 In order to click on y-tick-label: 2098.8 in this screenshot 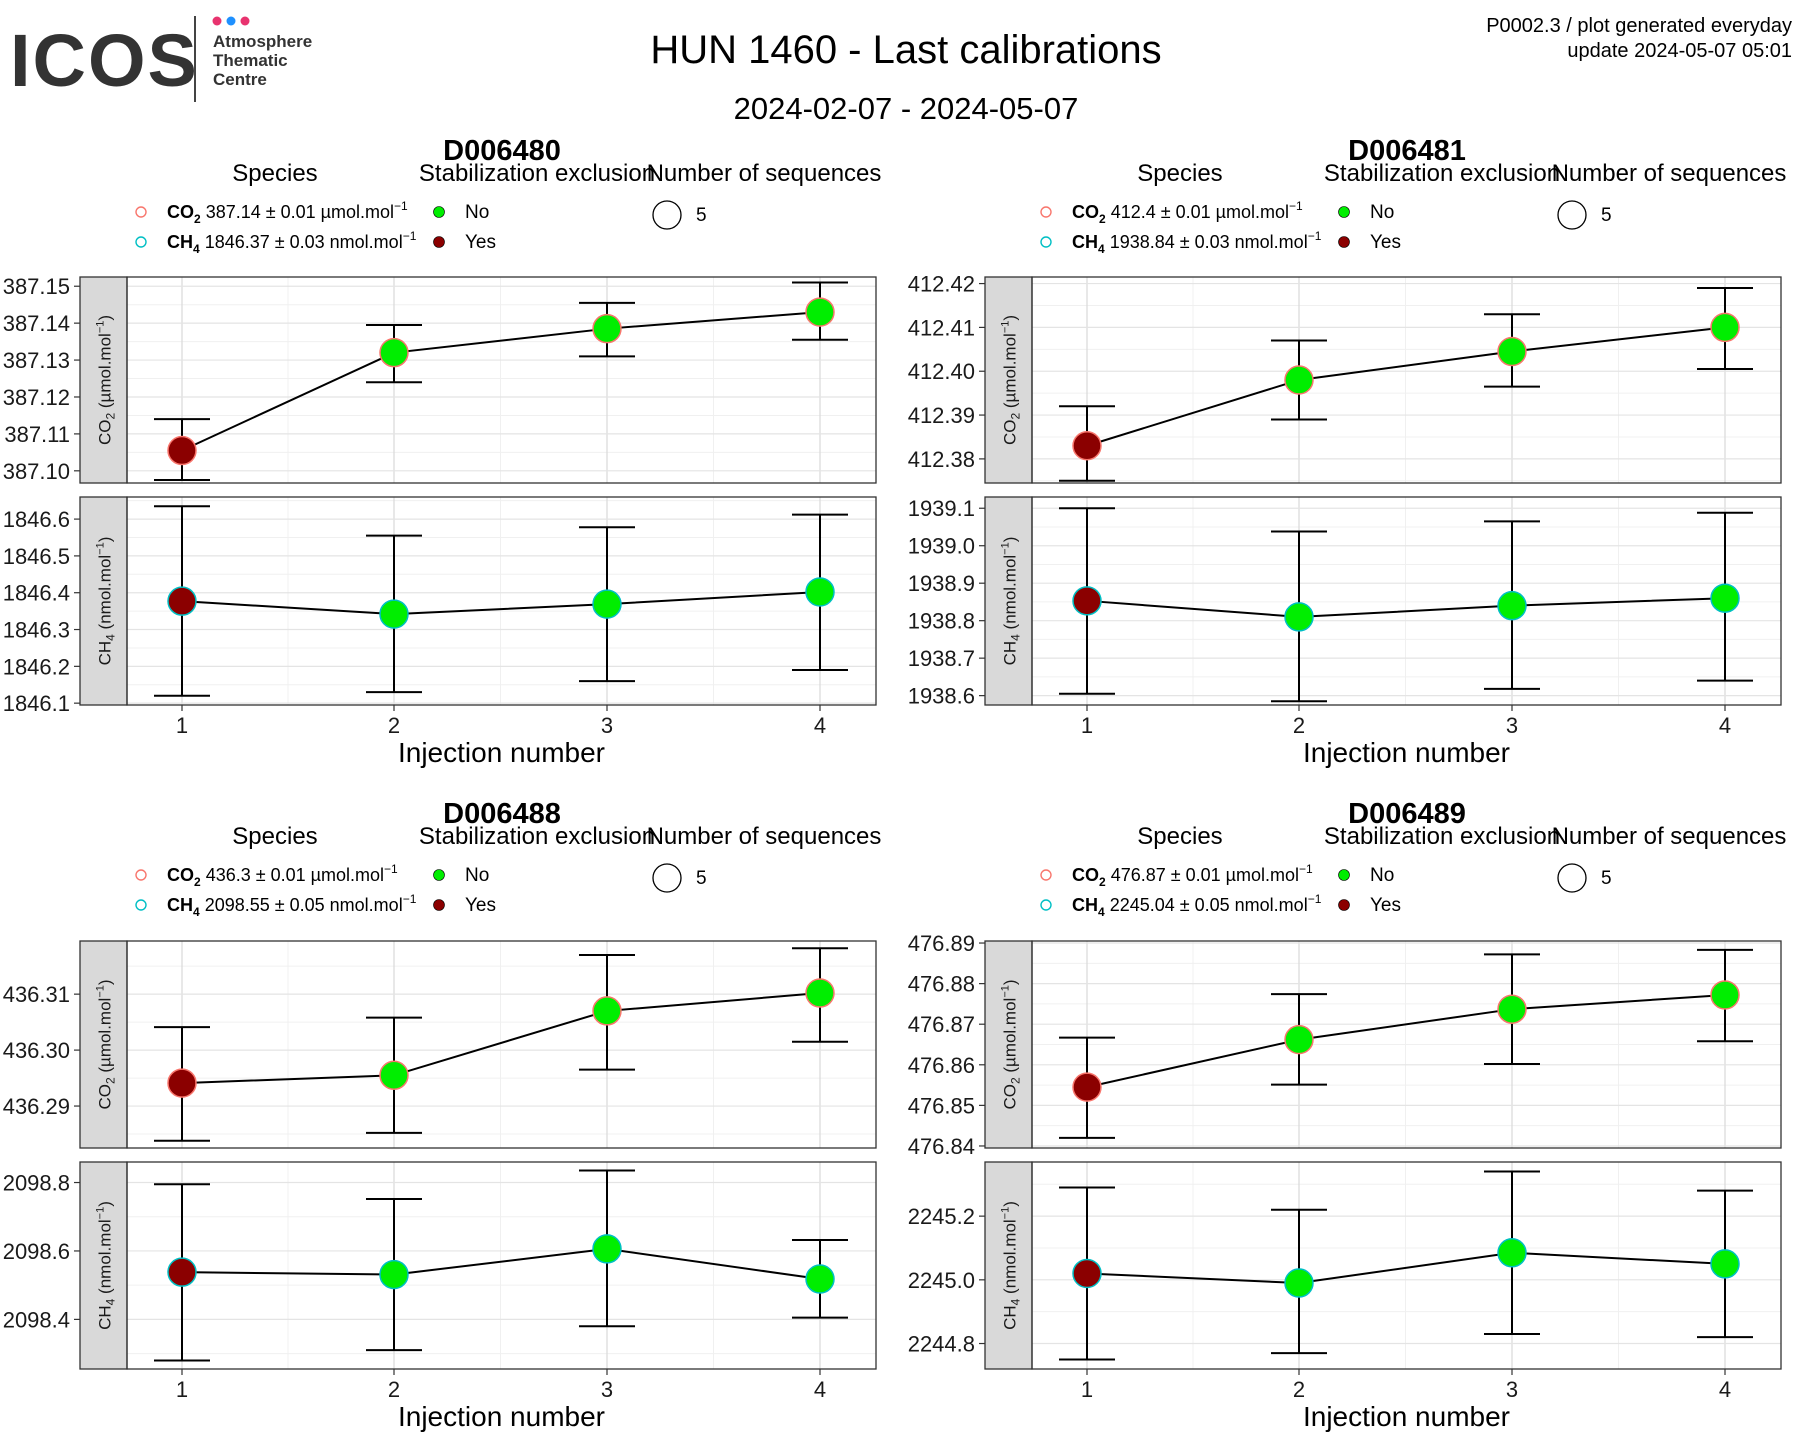, I will do `click(36, 1183)`.